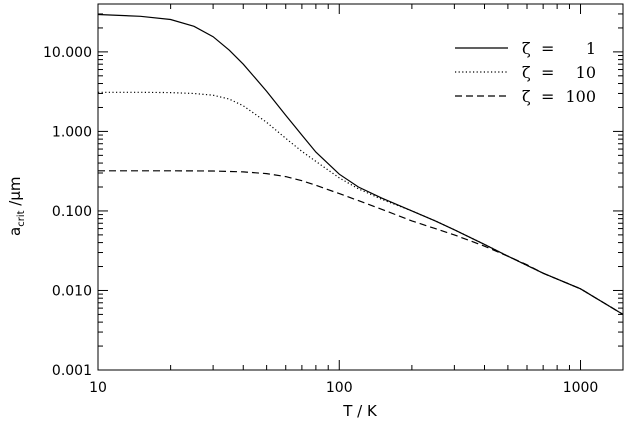  Describe the element at coordinates (98, 388) in the screenshot. I see `x-tick-label: 10` at that location.